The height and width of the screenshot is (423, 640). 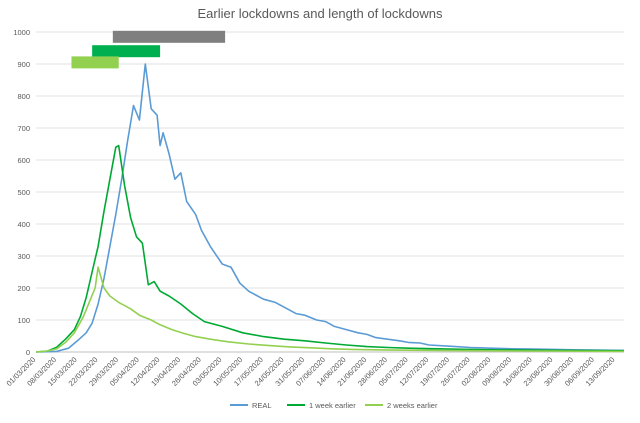 I want to click on y-axis-ticks: 0 100 200 300 400 500 600 700 800 900 1000, so click(x=21, y=192).